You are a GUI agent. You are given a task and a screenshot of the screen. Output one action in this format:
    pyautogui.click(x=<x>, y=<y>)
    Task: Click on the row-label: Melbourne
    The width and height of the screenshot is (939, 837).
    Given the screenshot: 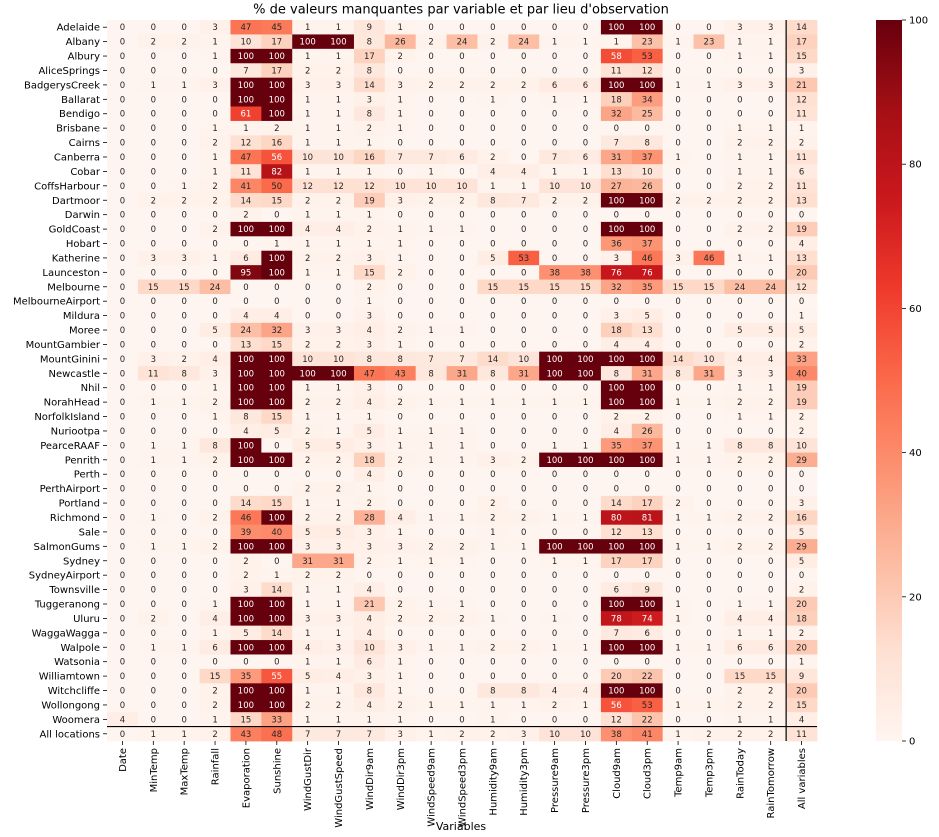 What is the action you would take?
    pyautogui.click(x=73, y=287)
    